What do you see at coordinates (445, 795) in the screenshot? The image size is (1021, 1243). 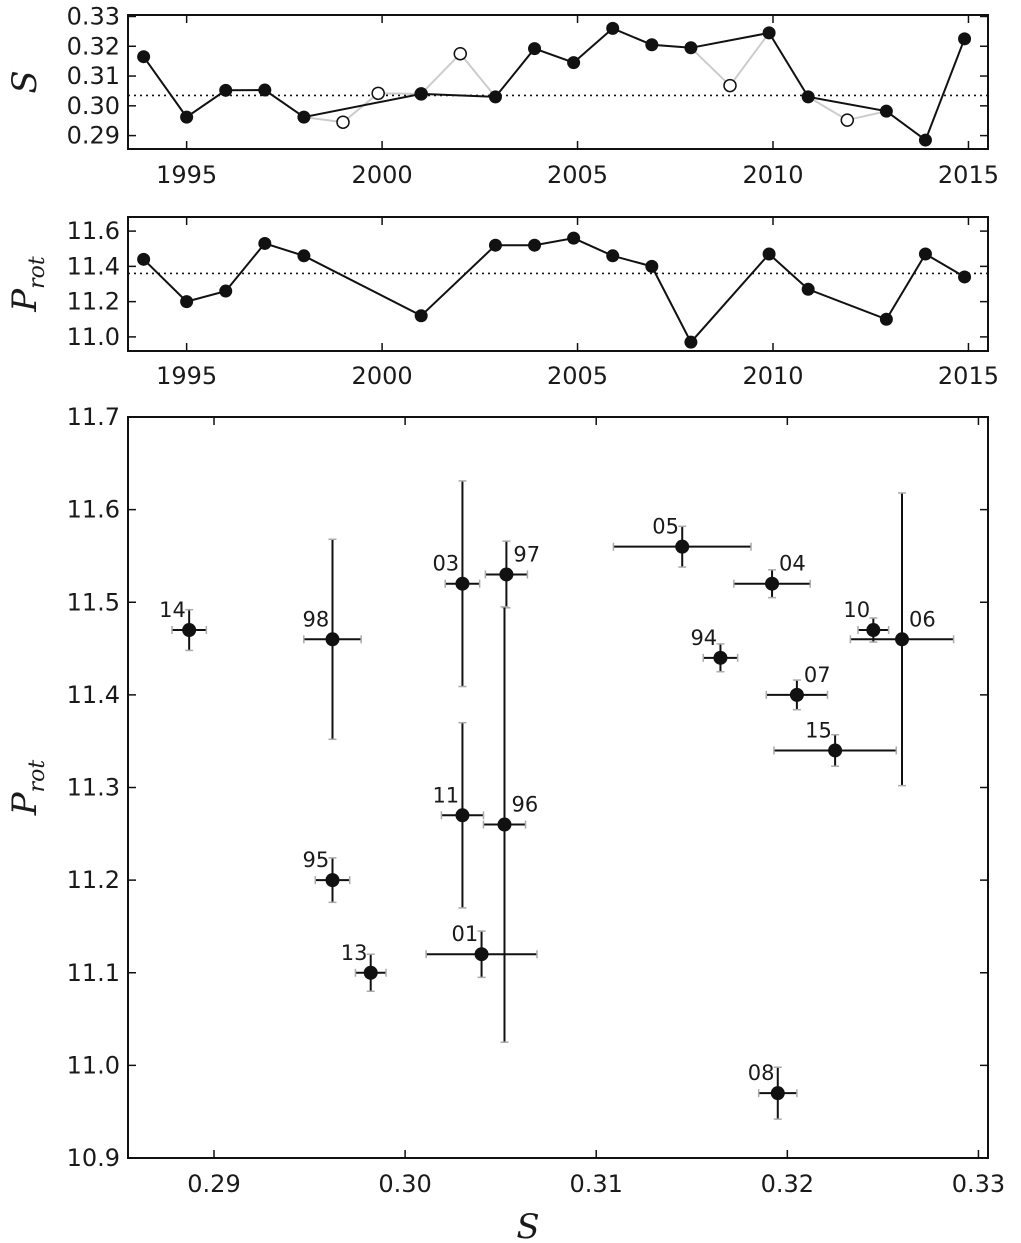 I see `point-year-label: 11` at bounding box center [445, 795].